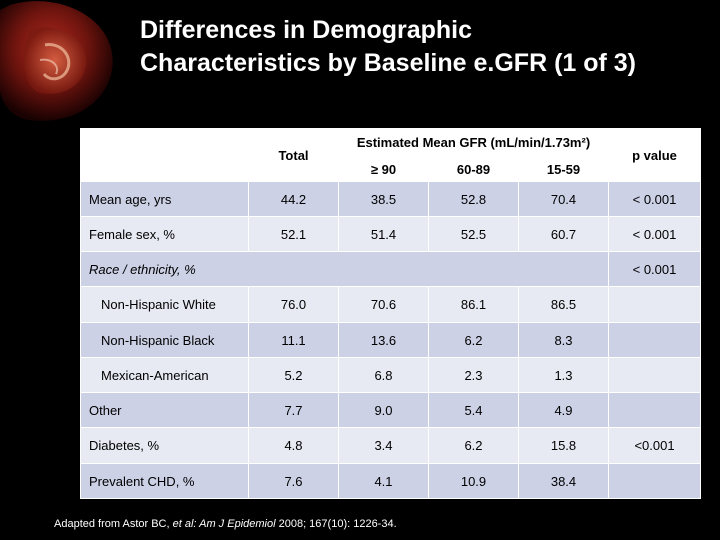 The image size is (720, 540). Describe the element at coordinates (164, 410) in the screenshot. I see `row-label: Other` at that location.